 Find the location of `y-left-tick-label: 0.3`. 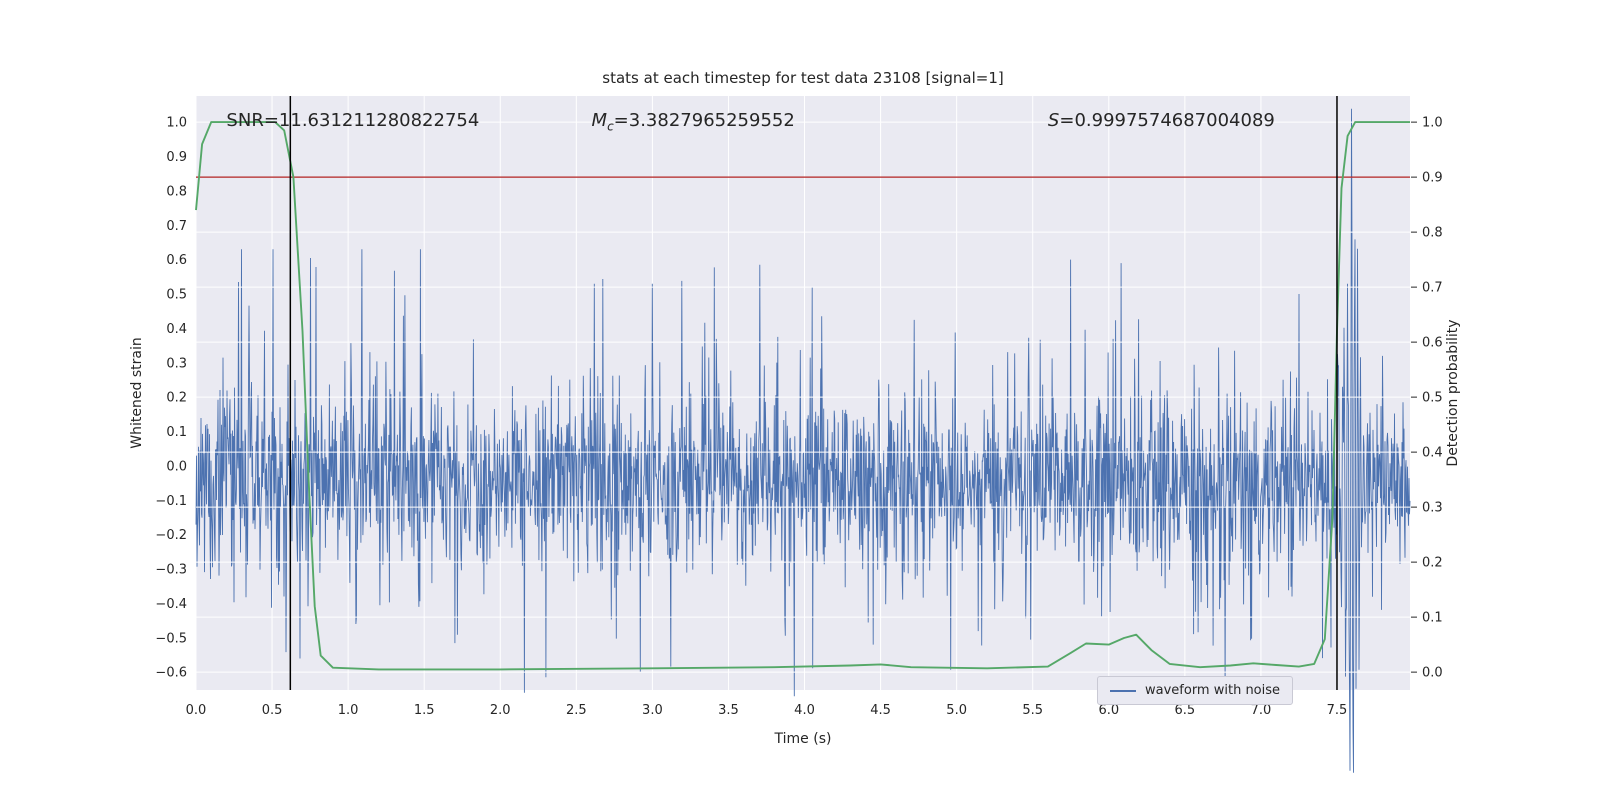

y-left-tick-label: 0.3 is located at coordinates (176, 363).